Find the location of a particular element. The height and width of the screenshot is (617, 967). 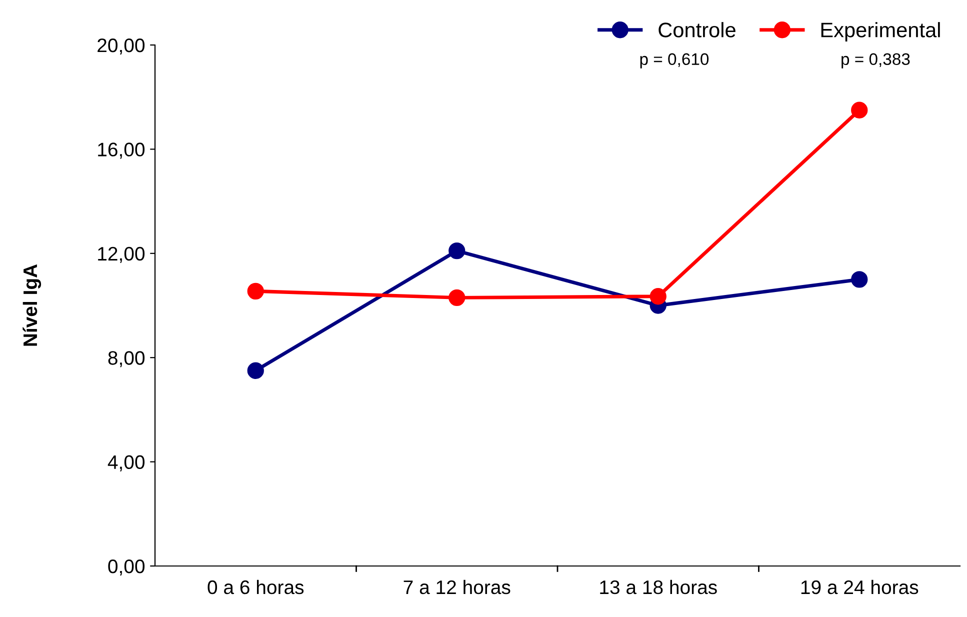

y-tick-label: 0,00 is located at coordinates (126, 567).